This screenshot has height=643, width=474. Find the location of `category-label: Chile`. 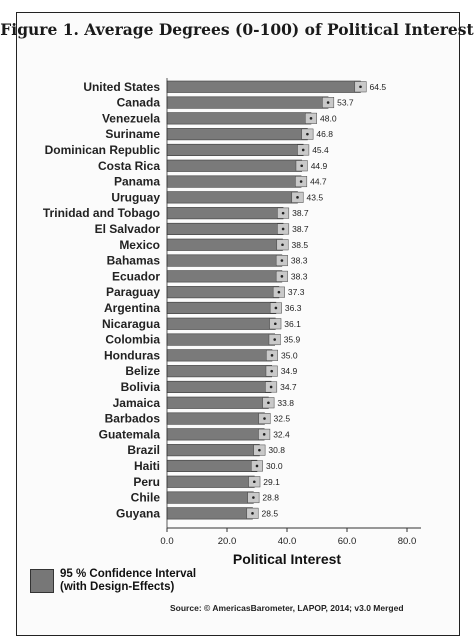

category-label: Chile is located at coordinates (146, 498).